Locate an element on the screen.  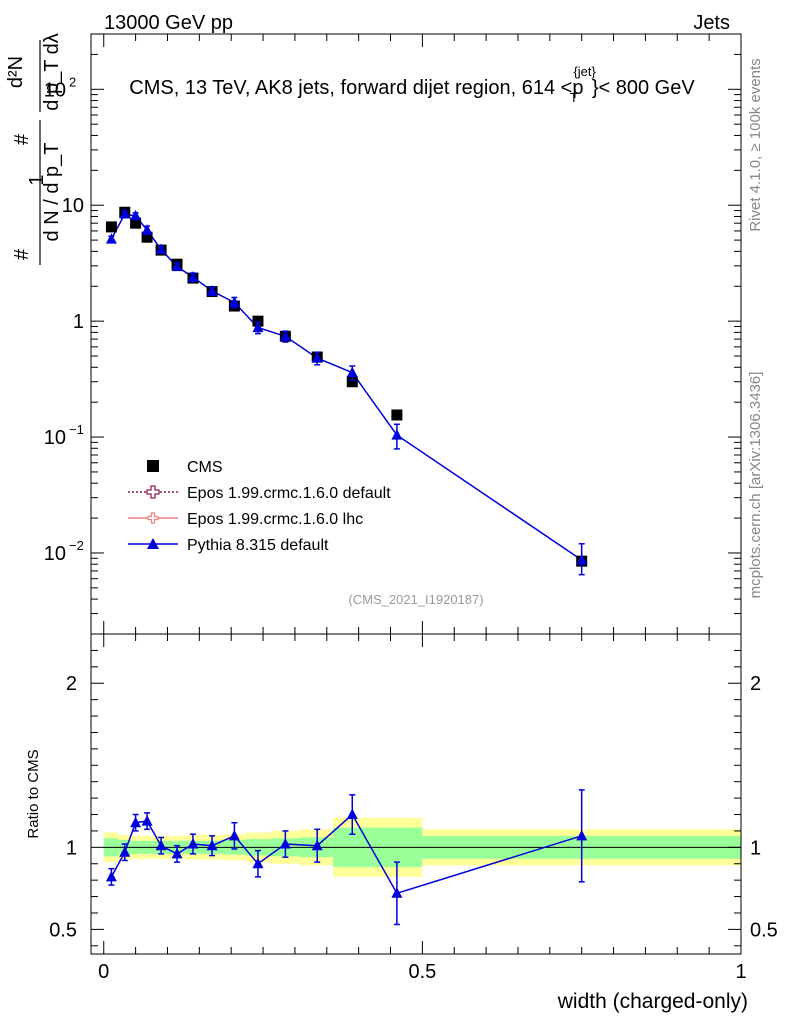
y-tick-label-exponent: 2 is located at coordinates (72, 81).